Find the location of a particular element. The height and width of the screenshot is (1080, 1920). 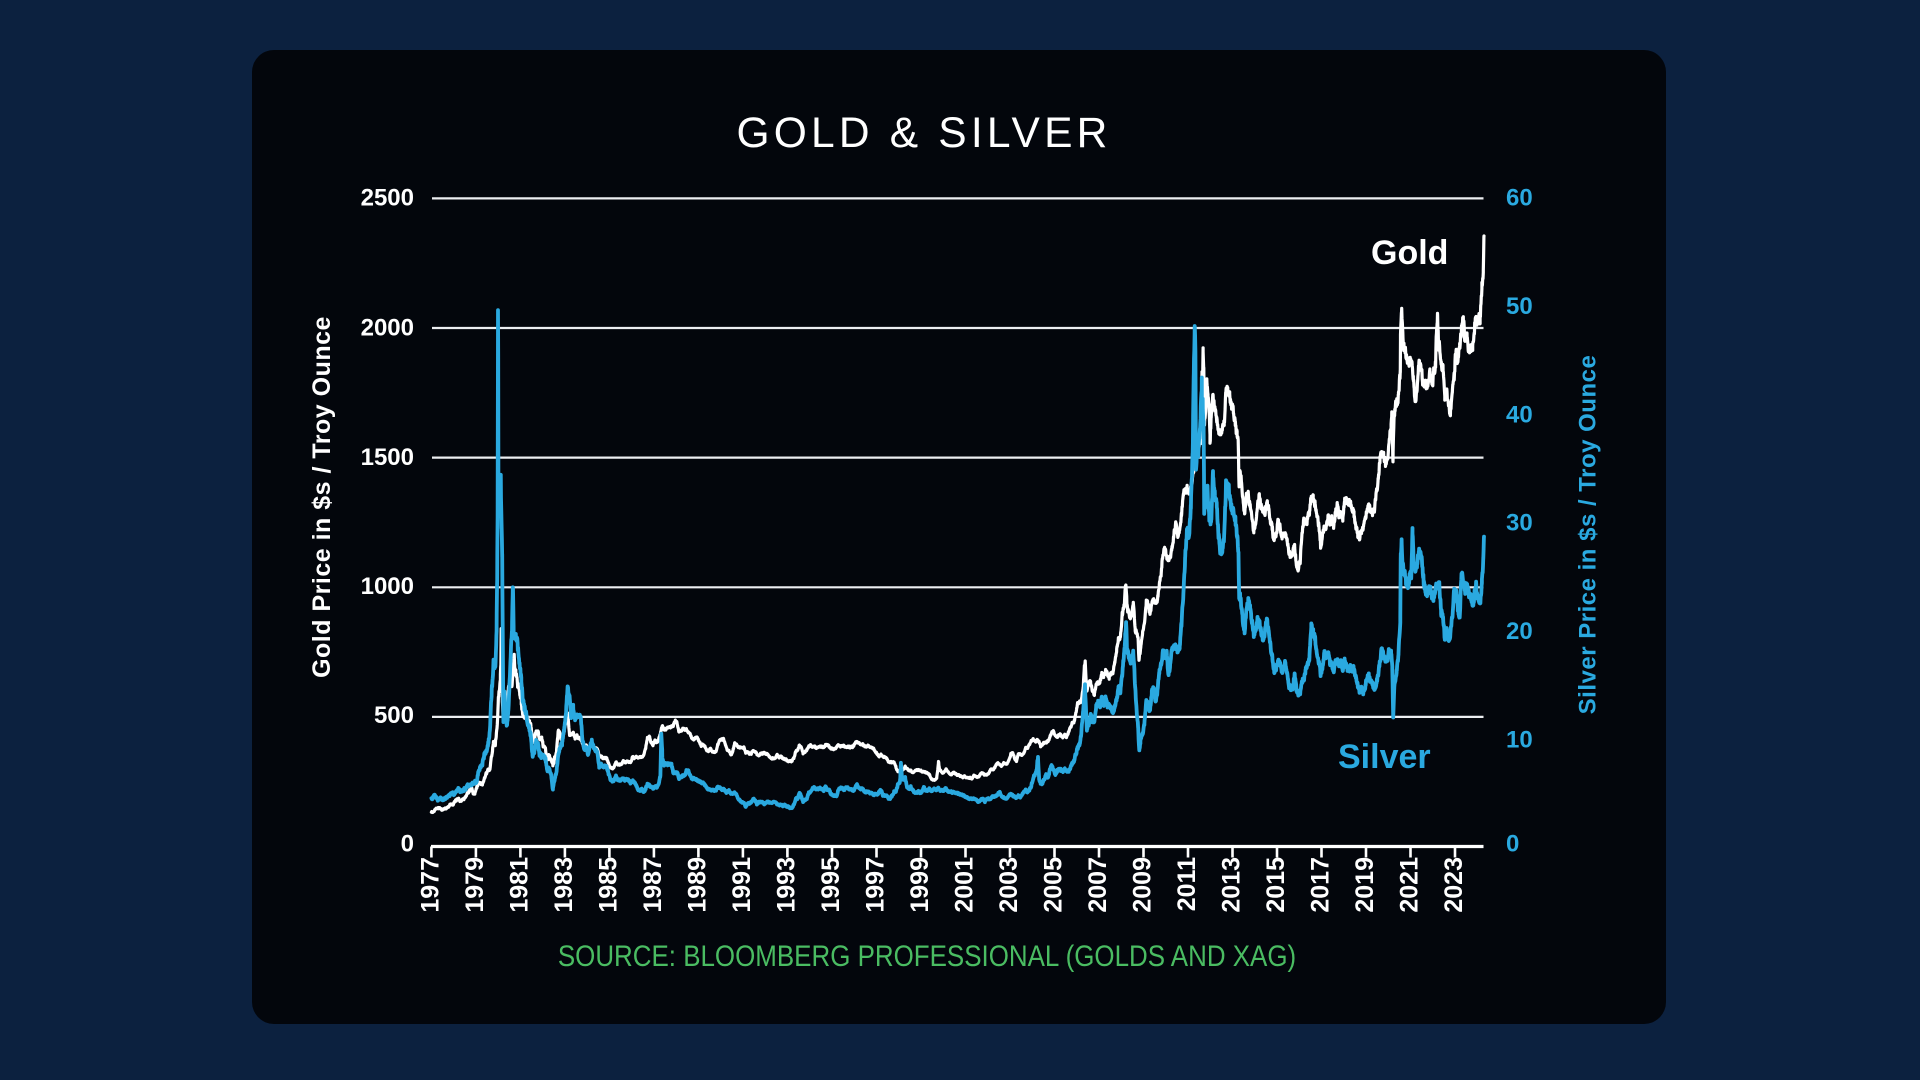

svg-text: 20 is located at coordinates (1519, 631).